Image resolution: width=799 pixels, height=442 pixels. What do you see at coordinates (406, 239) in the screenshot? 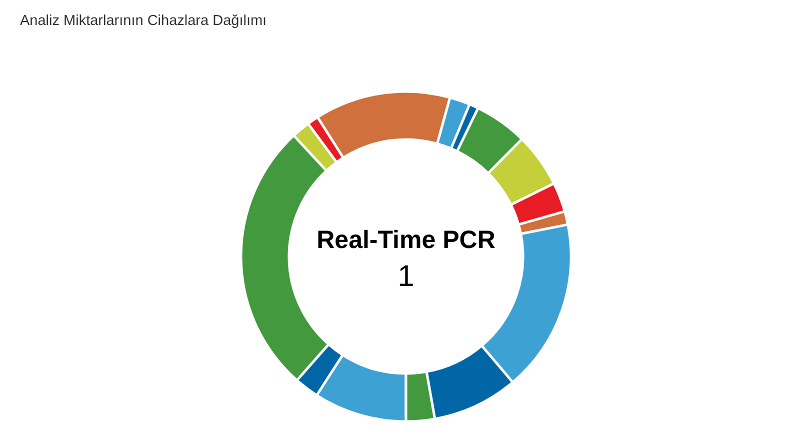
I see `text: Real-Time PCR` at bounding box center [406, 239].